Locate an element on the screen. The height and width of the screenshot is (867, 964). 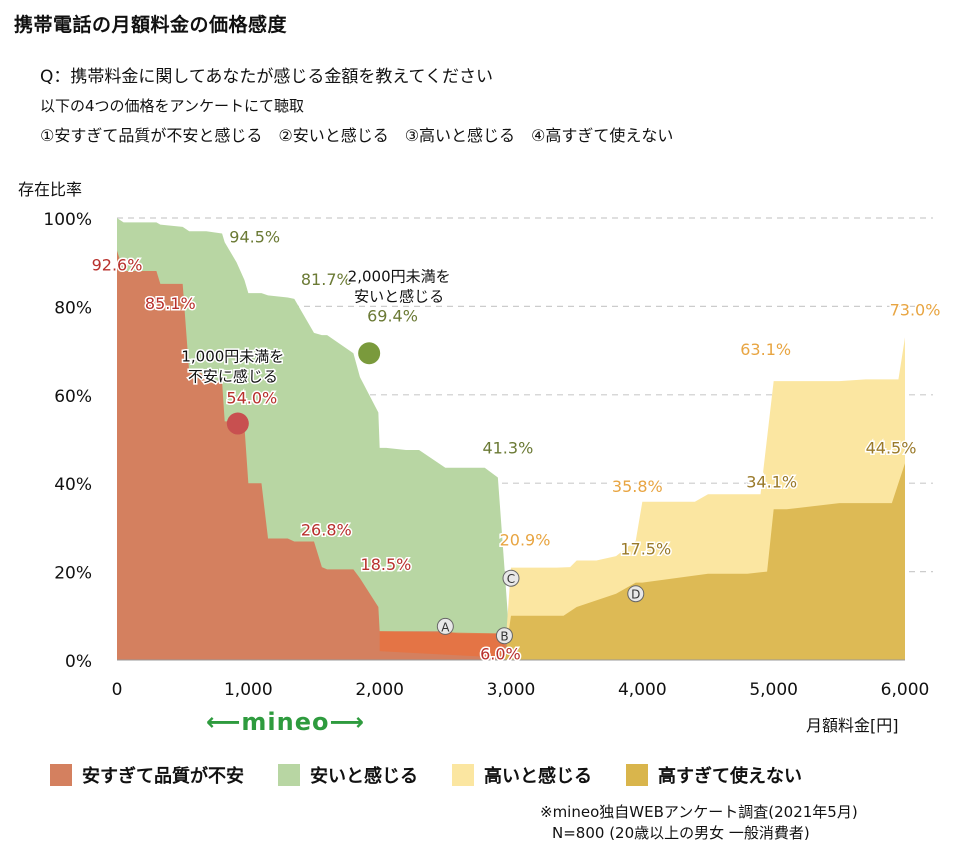
mineo-brand-text: mineo is located at coordinates (285, 722).